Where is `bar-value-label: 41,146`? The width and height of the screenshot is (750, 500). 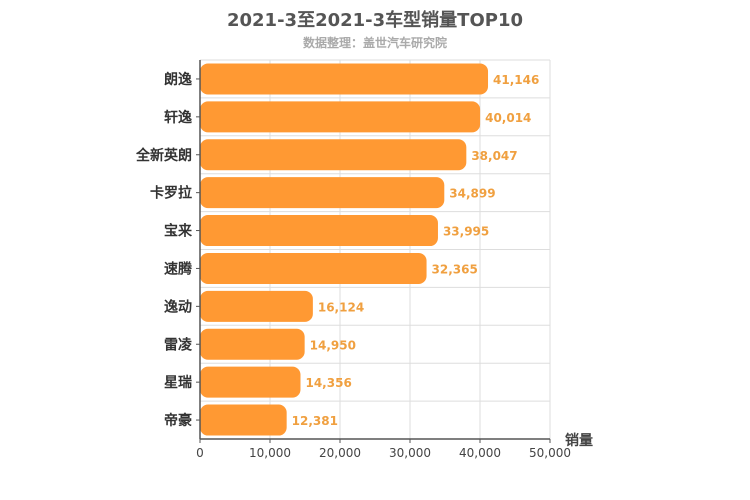 bar-value-label: 41,146 is located at coordinates (516, 80).